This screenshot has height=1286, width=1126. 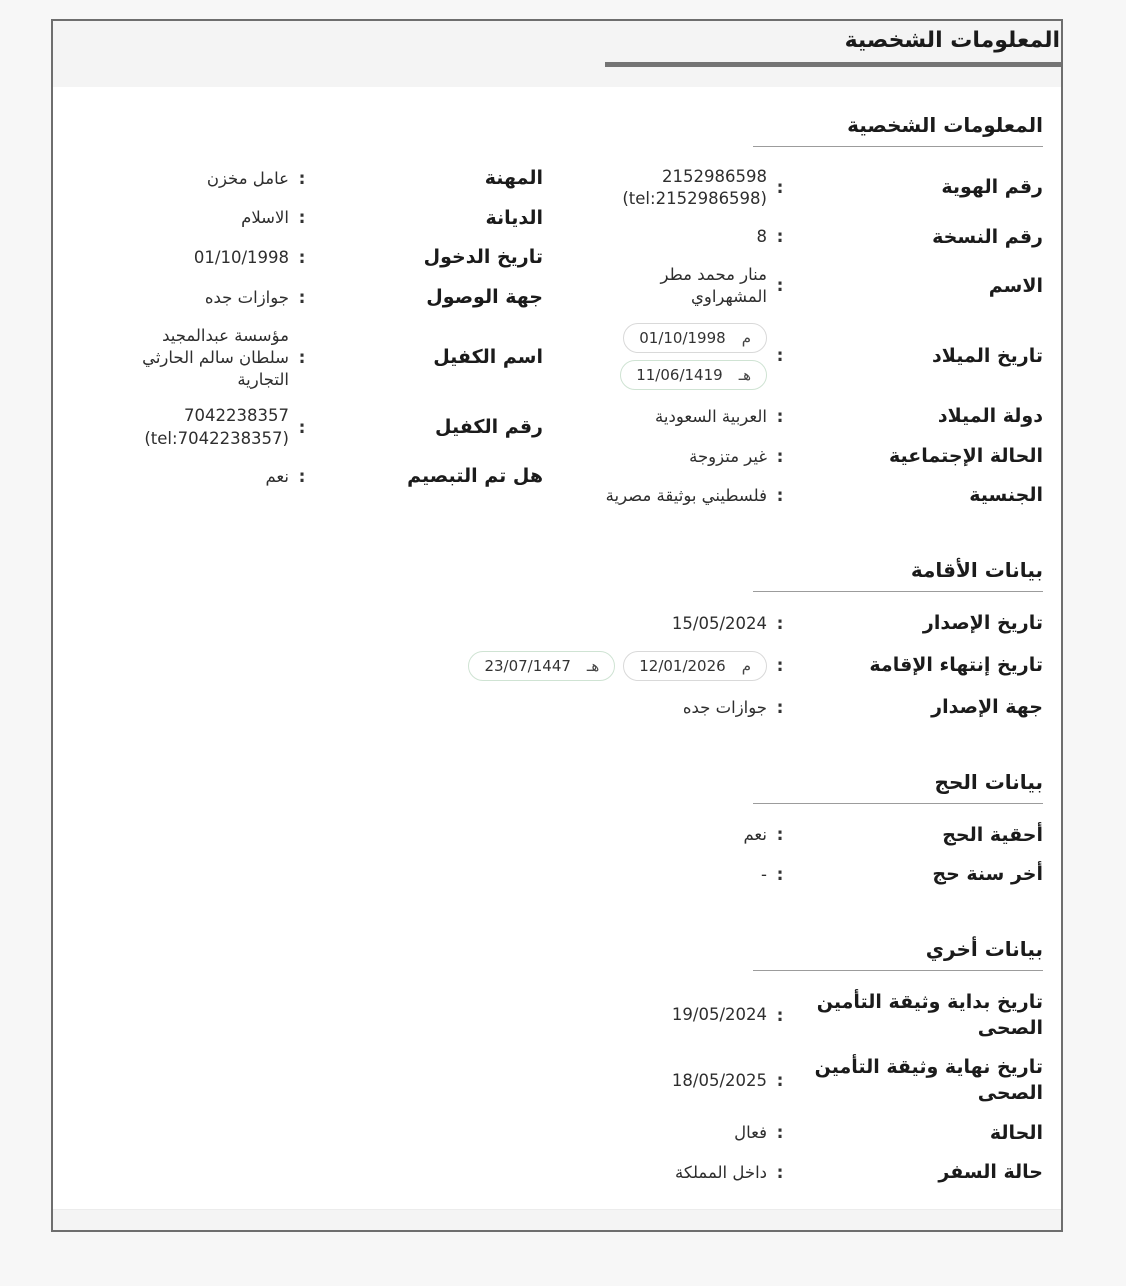 What do you see at coordinates (988, 781) in the screenshot?
I see `section-heading-hajj: بيانات الحج` at bounding box center [988, 781].